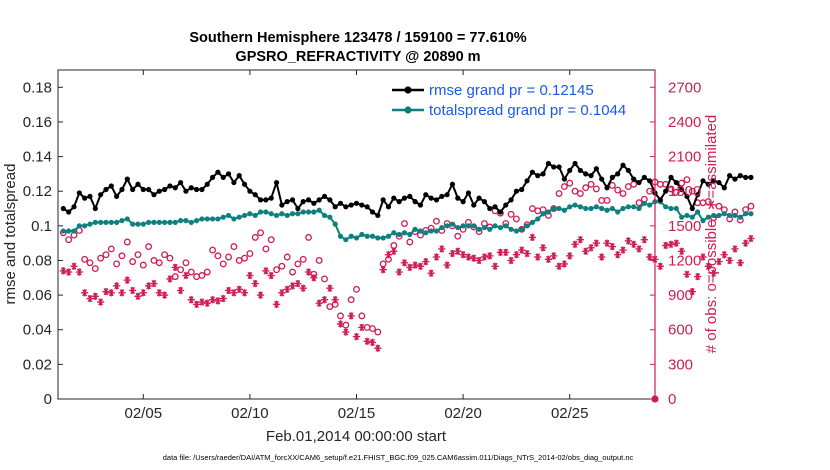 The image size is (830, 470). Describe the element at coordinates (43, 243) in the screenshot. I see `y-axis-left: 0 0.02 0.04 0.06 0.08 0.1 0.12 0.14 0.16 0.18` at that location.